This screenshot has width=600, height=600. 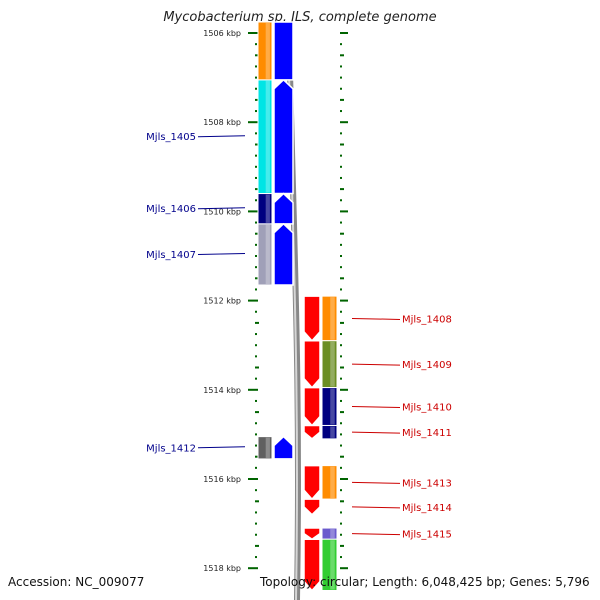 What do you see at coordinates (222, 122) in the screenshot?
I see `scale-tick-label: 1508 kbp` at bounding box center [222, 122].